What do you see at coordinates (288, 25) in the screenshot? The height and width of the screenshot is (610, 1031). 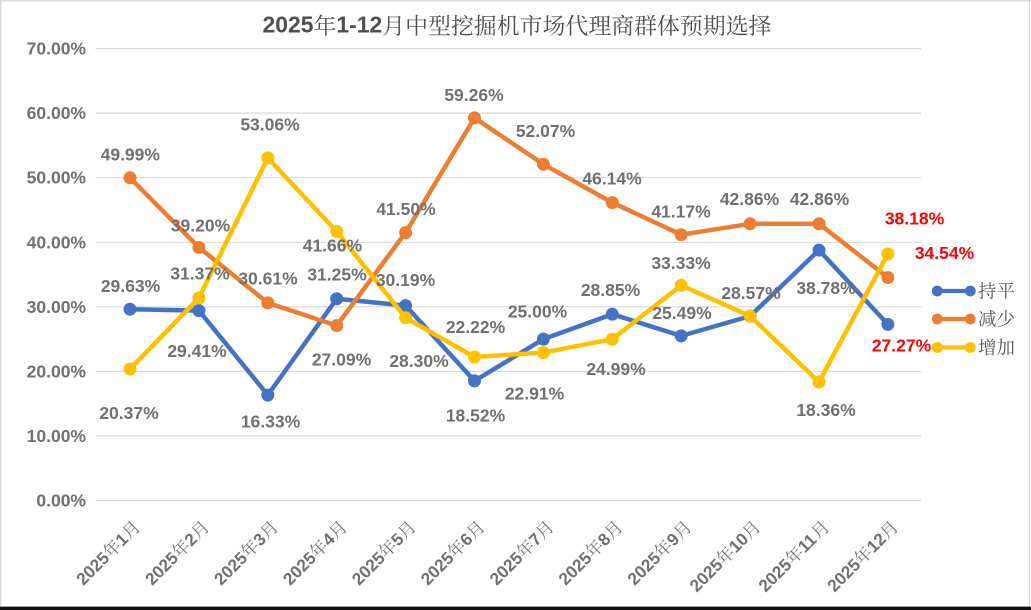 I see `svg-text: 2025` at bounding box center [288, 25].